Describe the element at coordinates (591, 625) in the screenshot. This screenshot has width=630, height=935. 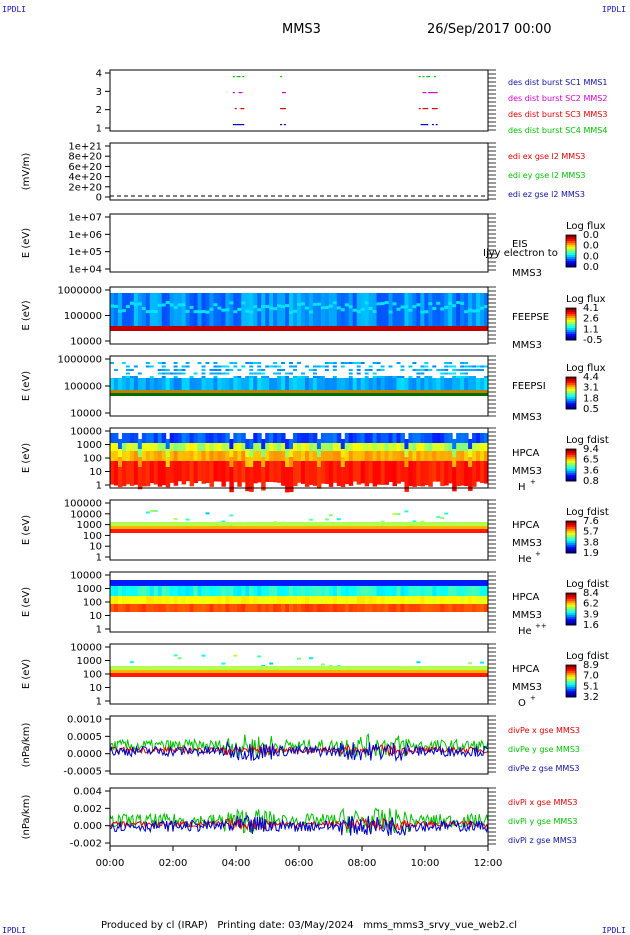
I see `colorbar-tick-hpca-he-plusplus-3: 1.6` at that location.